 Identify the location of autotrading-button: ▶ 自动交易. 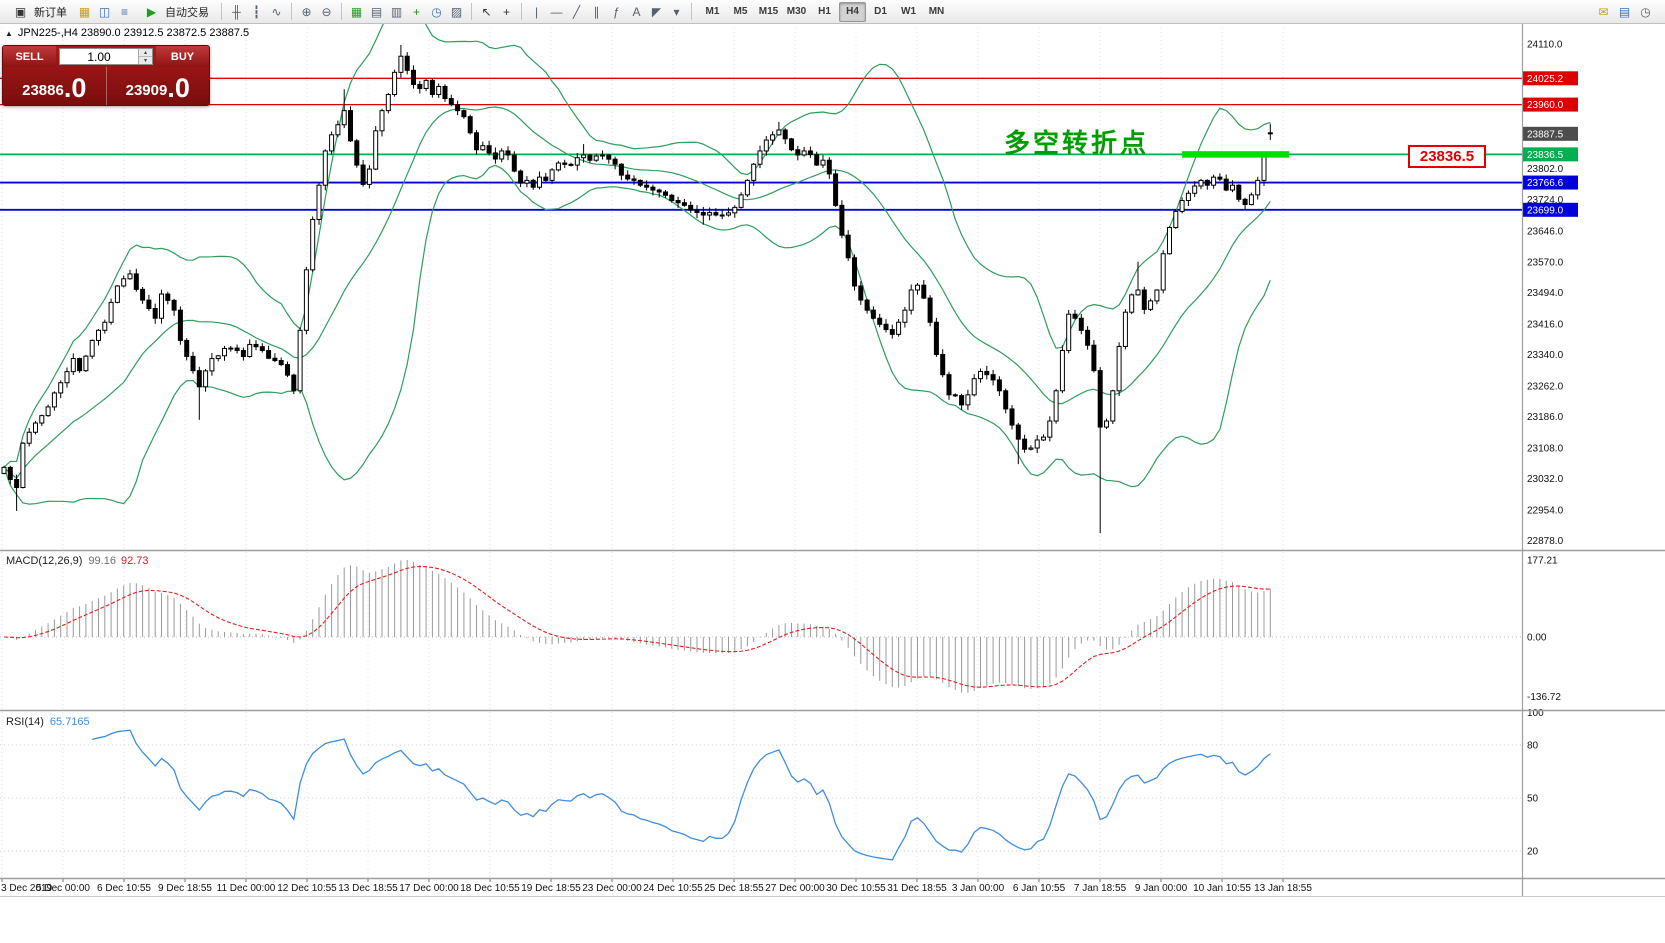
(175, 12).